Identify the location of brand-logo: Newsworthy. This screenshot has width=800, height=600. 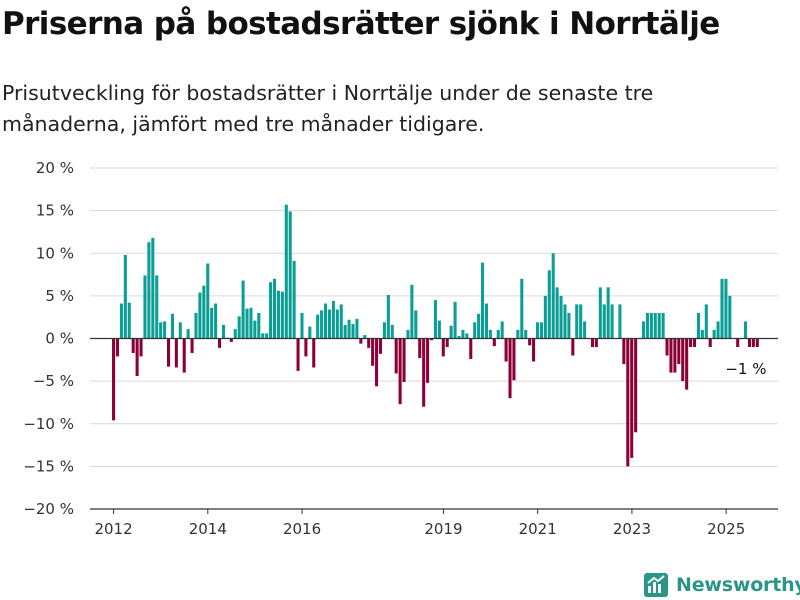
(722, 585).